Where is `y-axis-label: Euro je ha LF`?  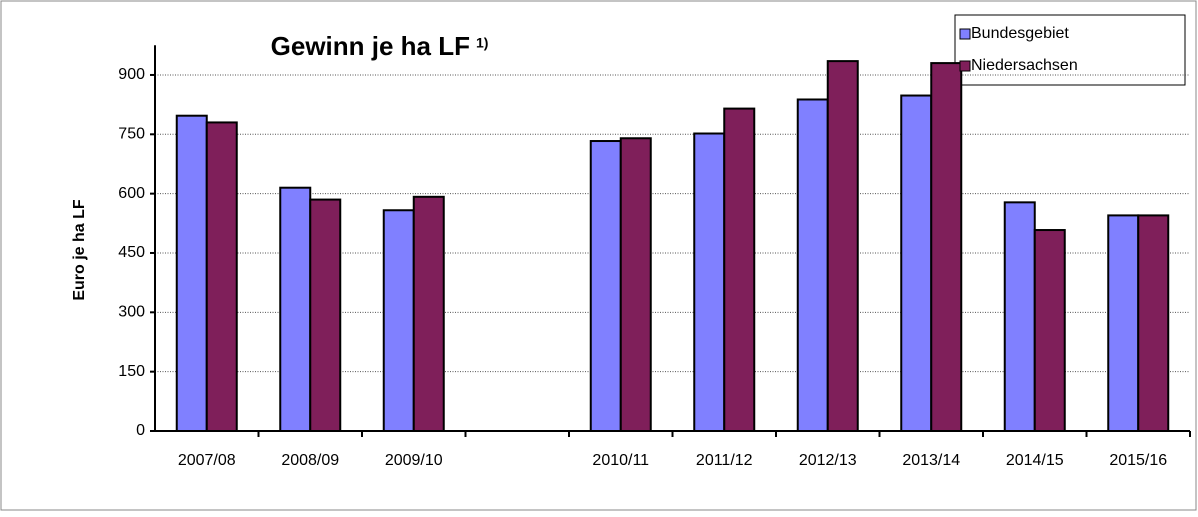
y-axis-label: Euro je ha LF is located at coordinates (79, 250).